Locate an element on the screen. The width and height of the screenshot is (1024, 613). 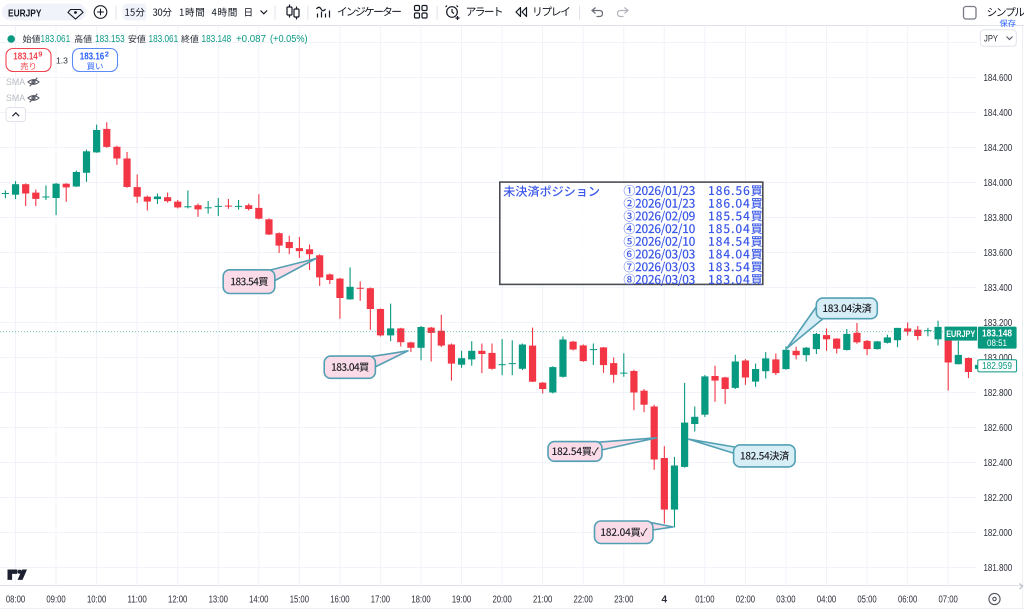
svg-text: 182.000 is located at coordinates (998, 533).